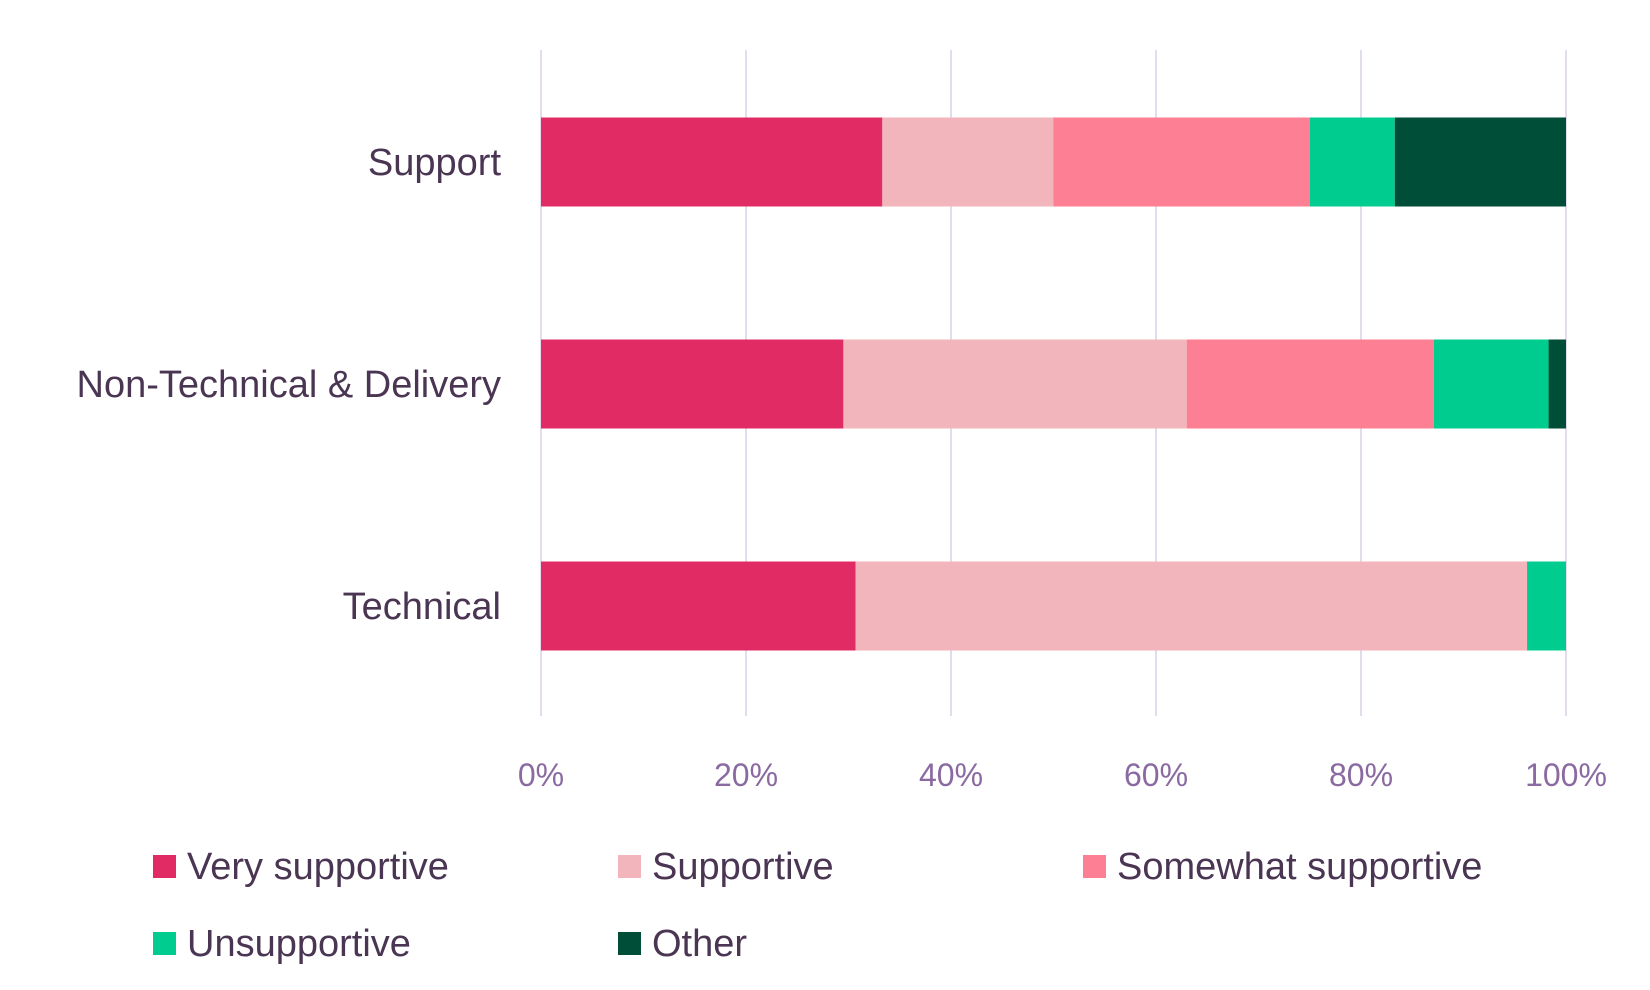  I want to click on category-label: Technical, so click(422, 607).